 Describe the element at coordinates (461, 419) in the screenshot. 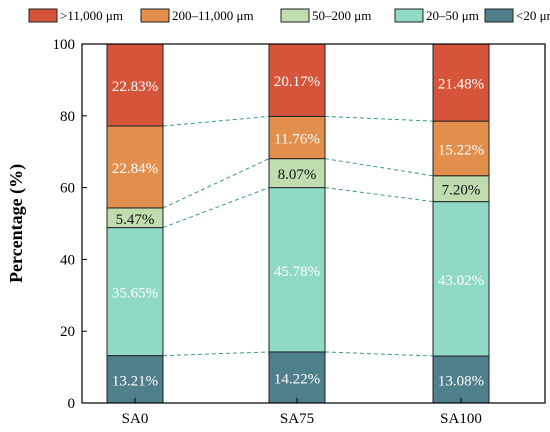

I see `x-tick-label: SA100` at that location.